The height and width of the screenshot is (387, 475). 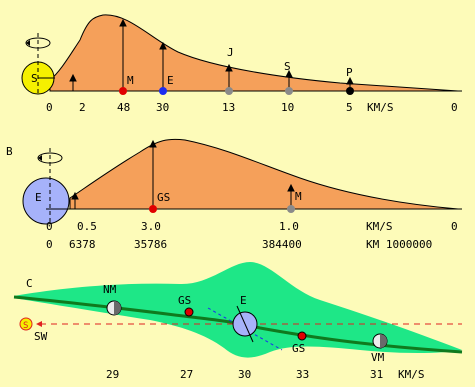 I want to click on distance-label: 6378, so click(x=82, y=244).